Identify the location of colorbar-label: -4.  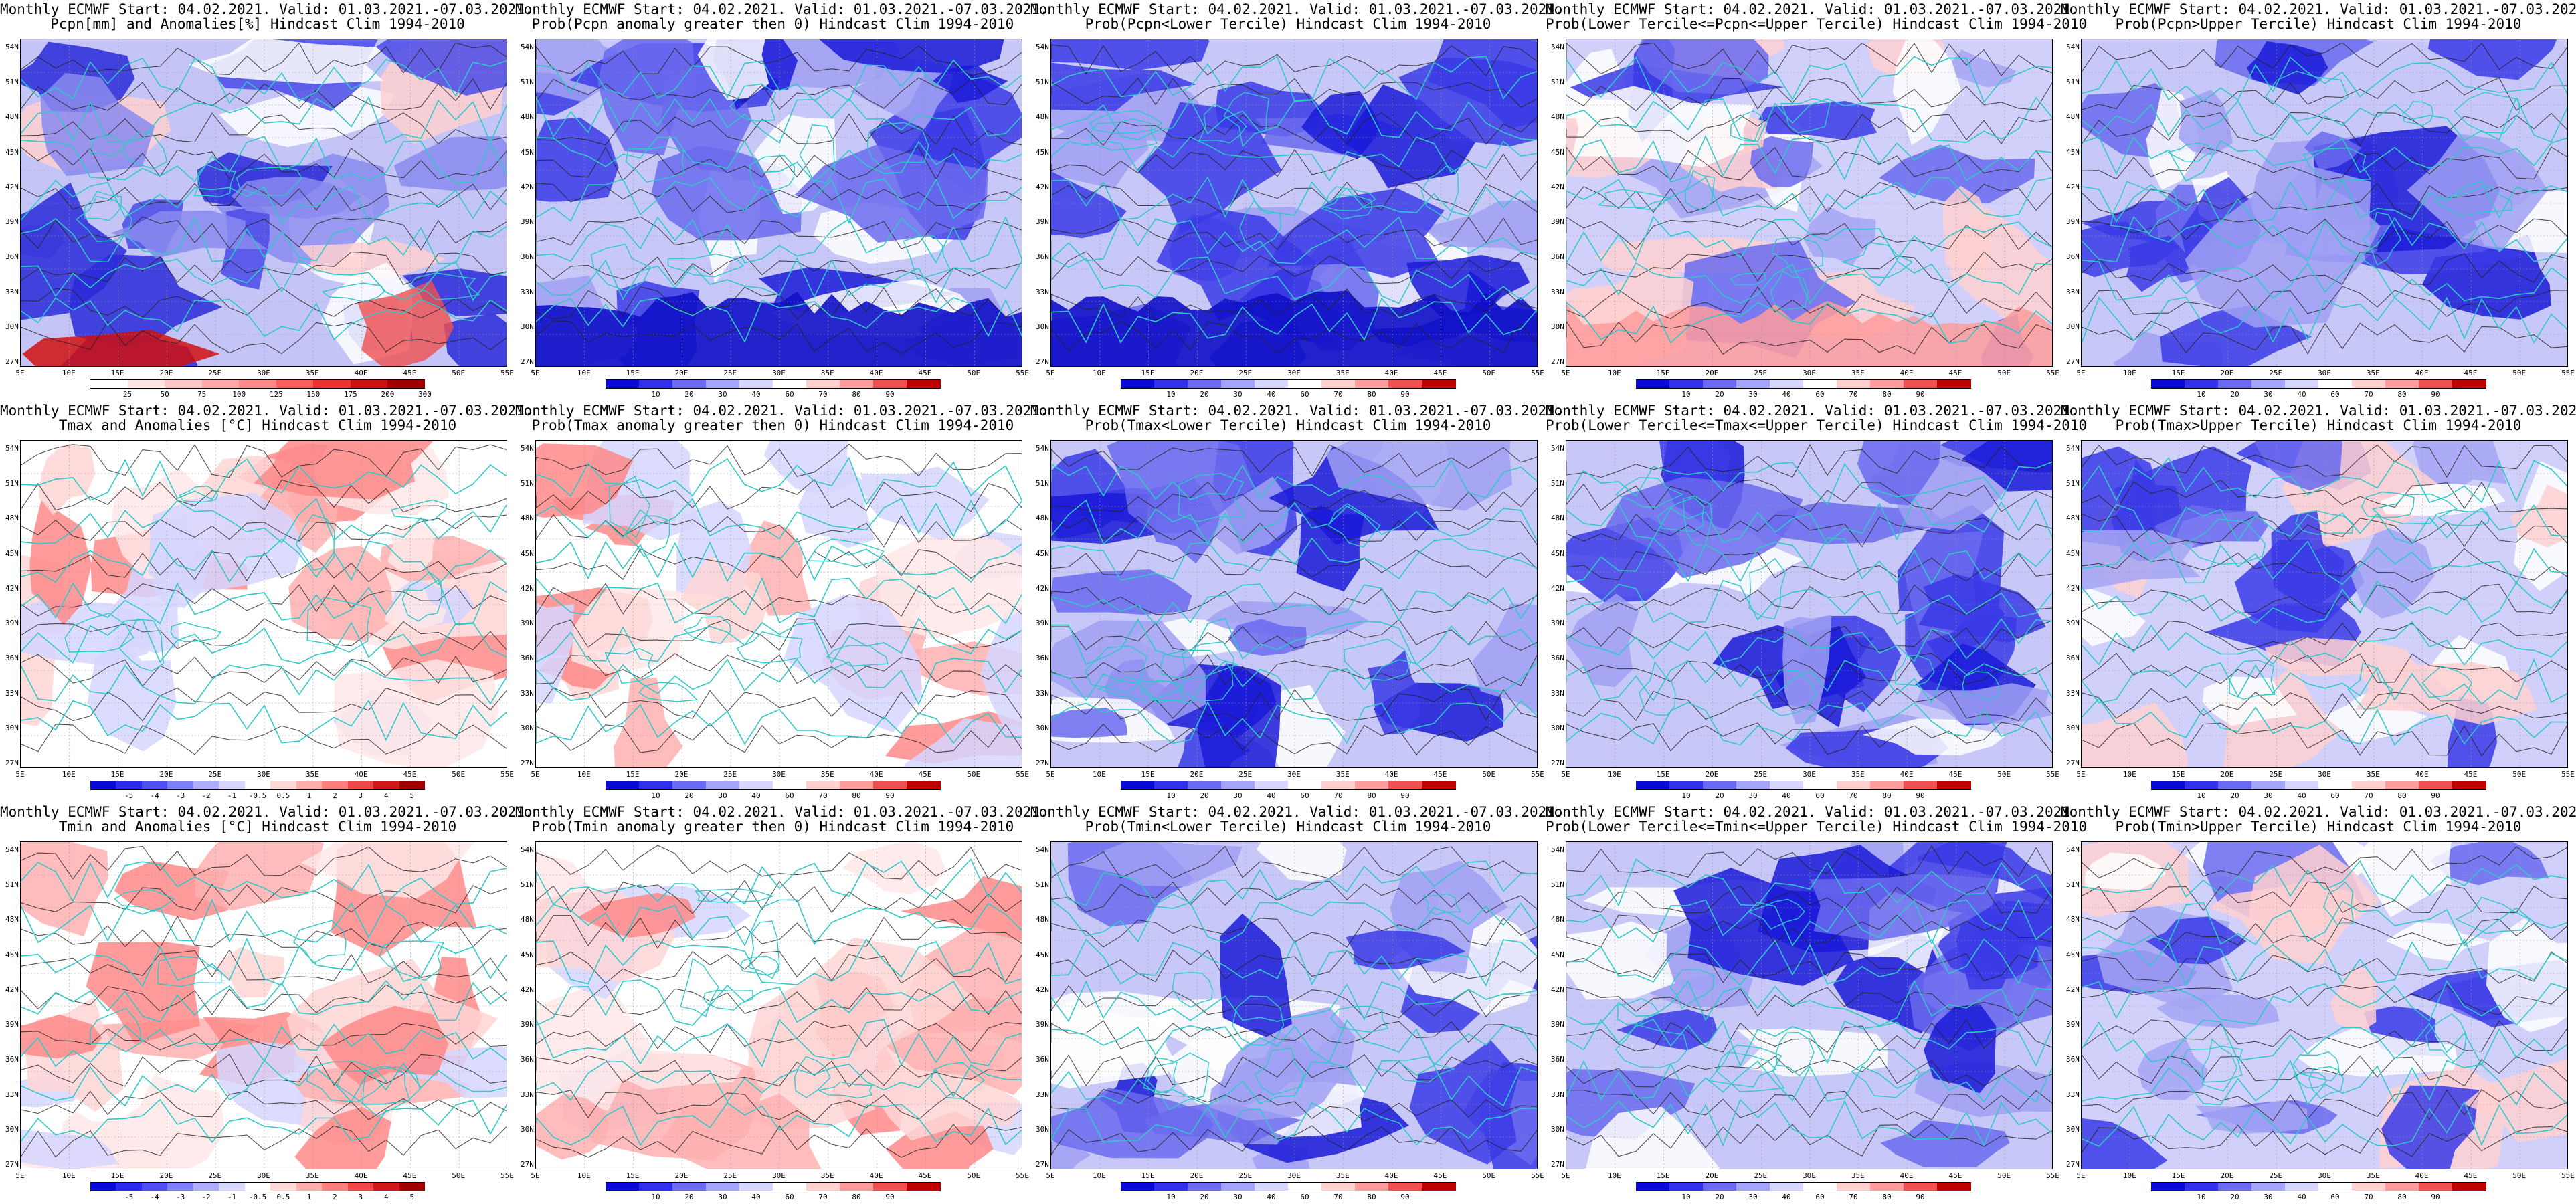
(154, 1197).